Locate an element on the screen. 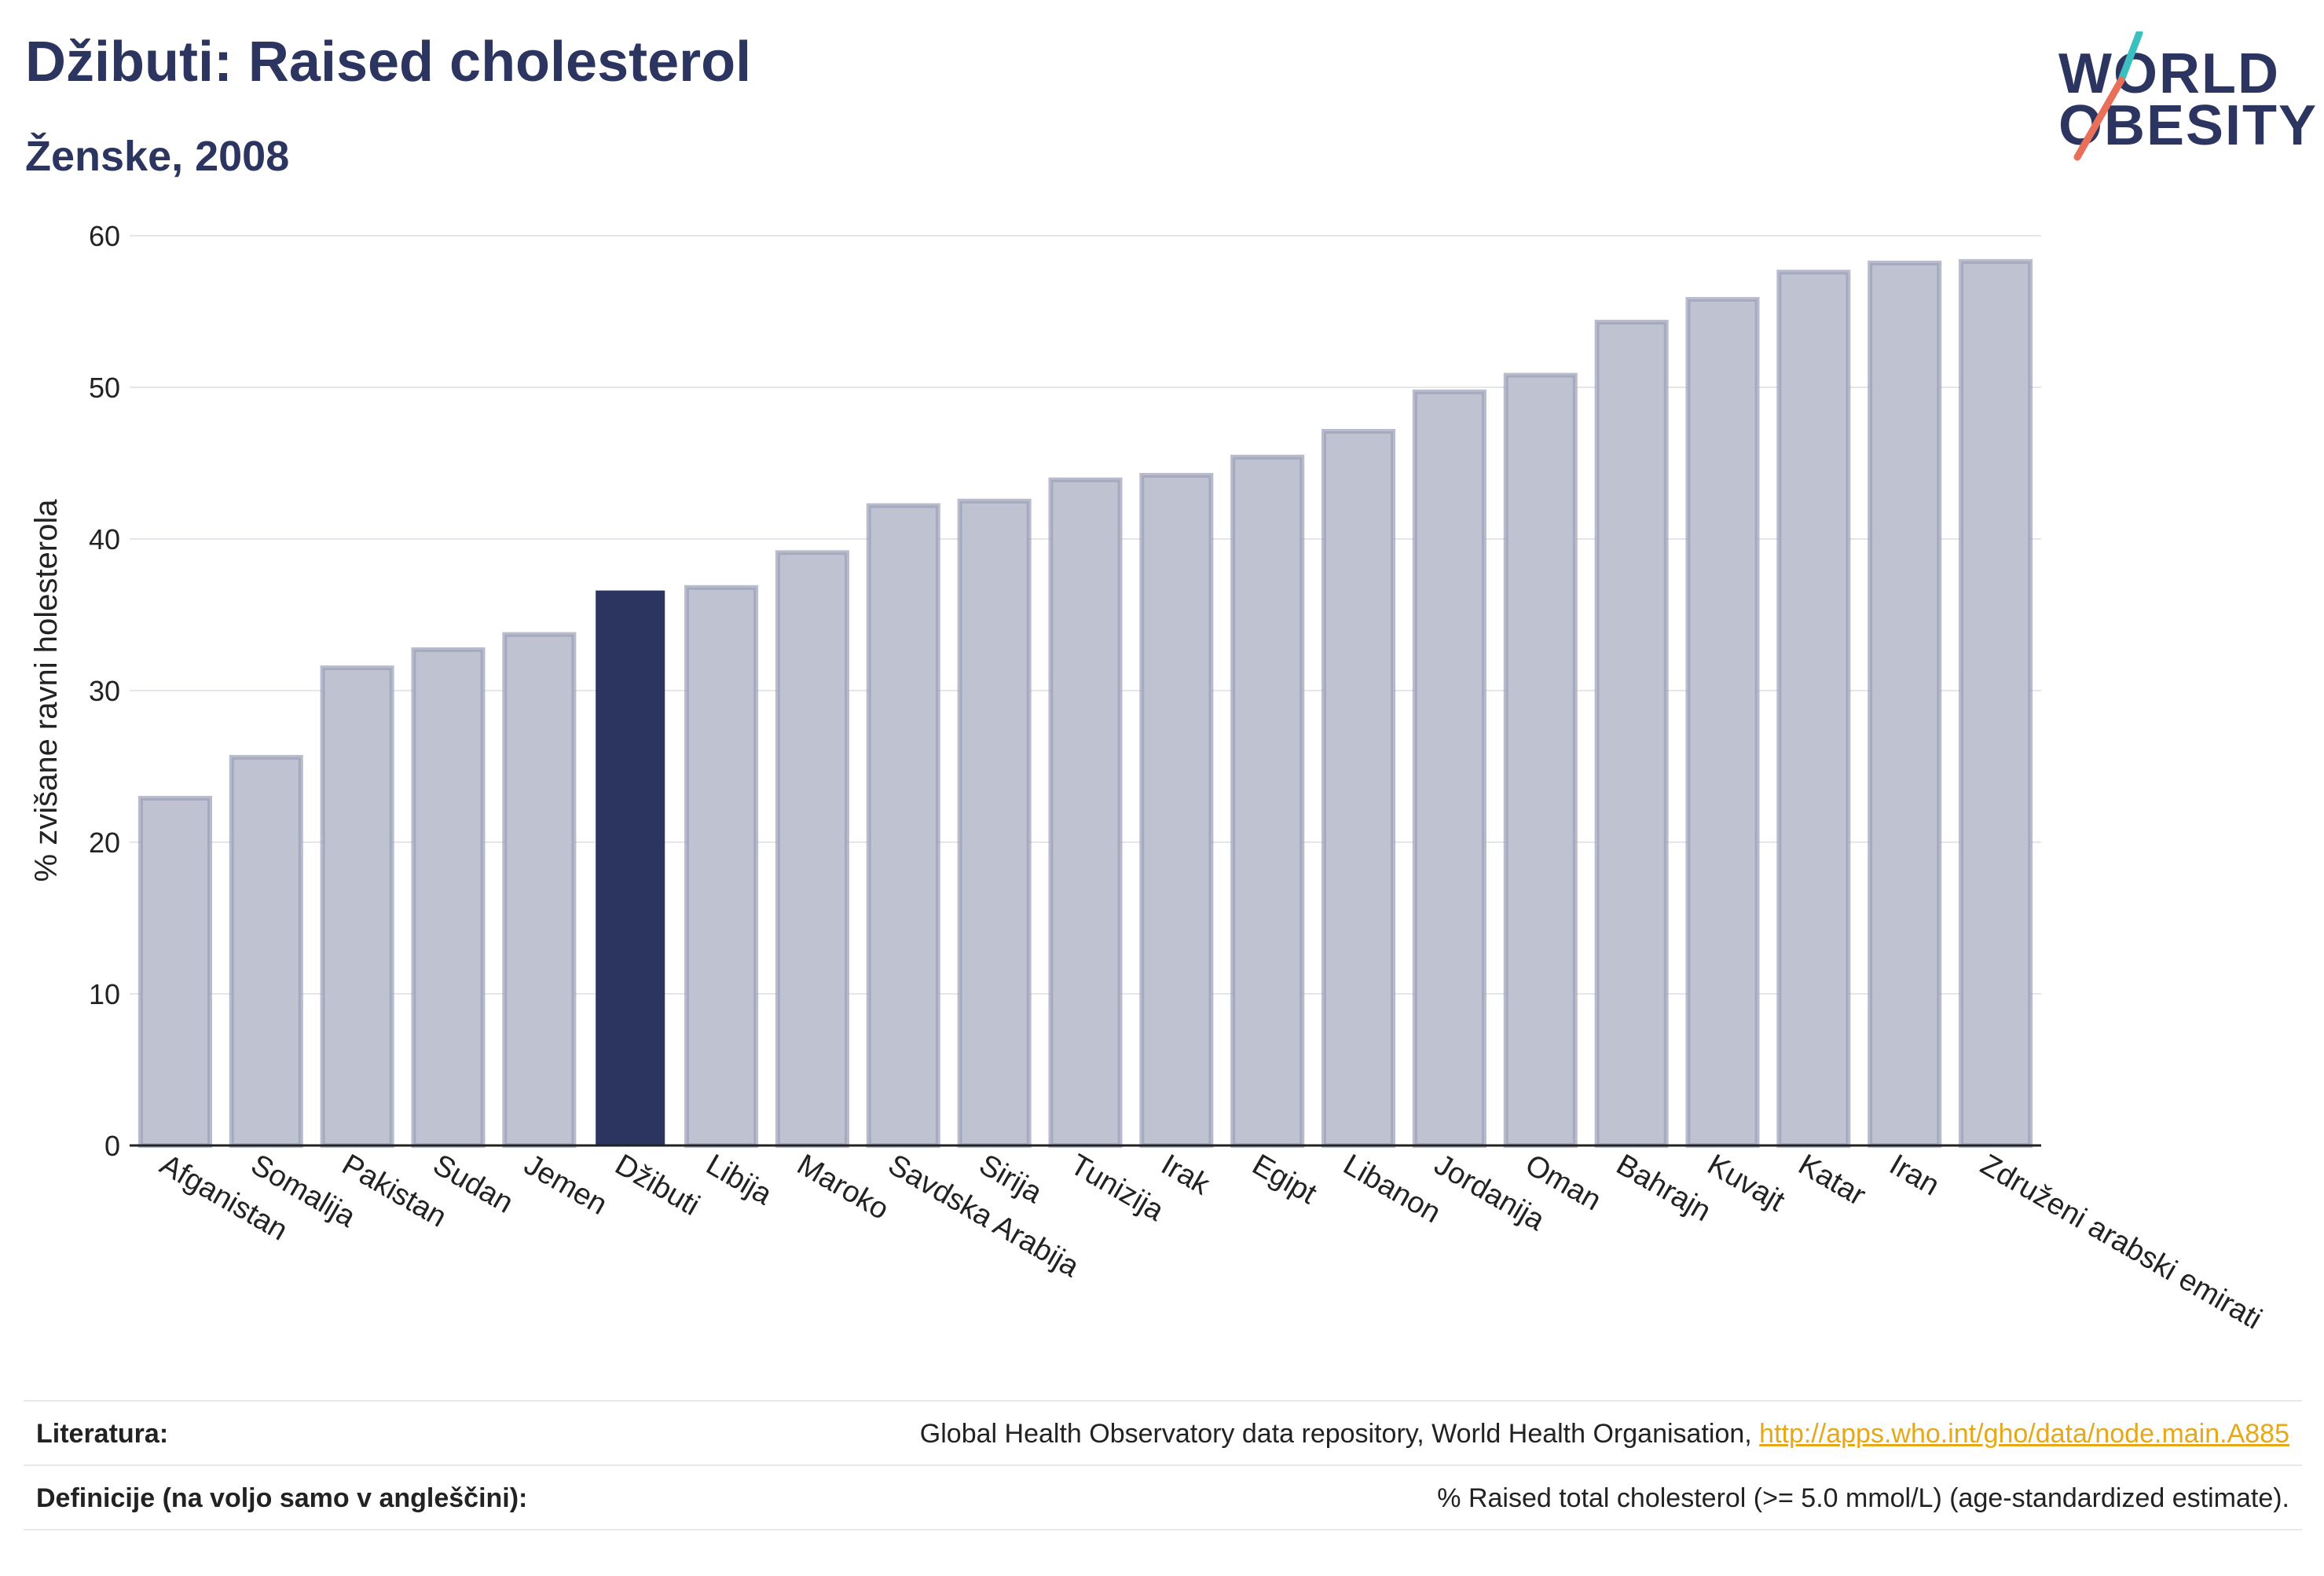 Image resolution: width=2324 pixels, height=1576 pixels. logo-text-line1: WORLD is located at coordinates (2169, 73).